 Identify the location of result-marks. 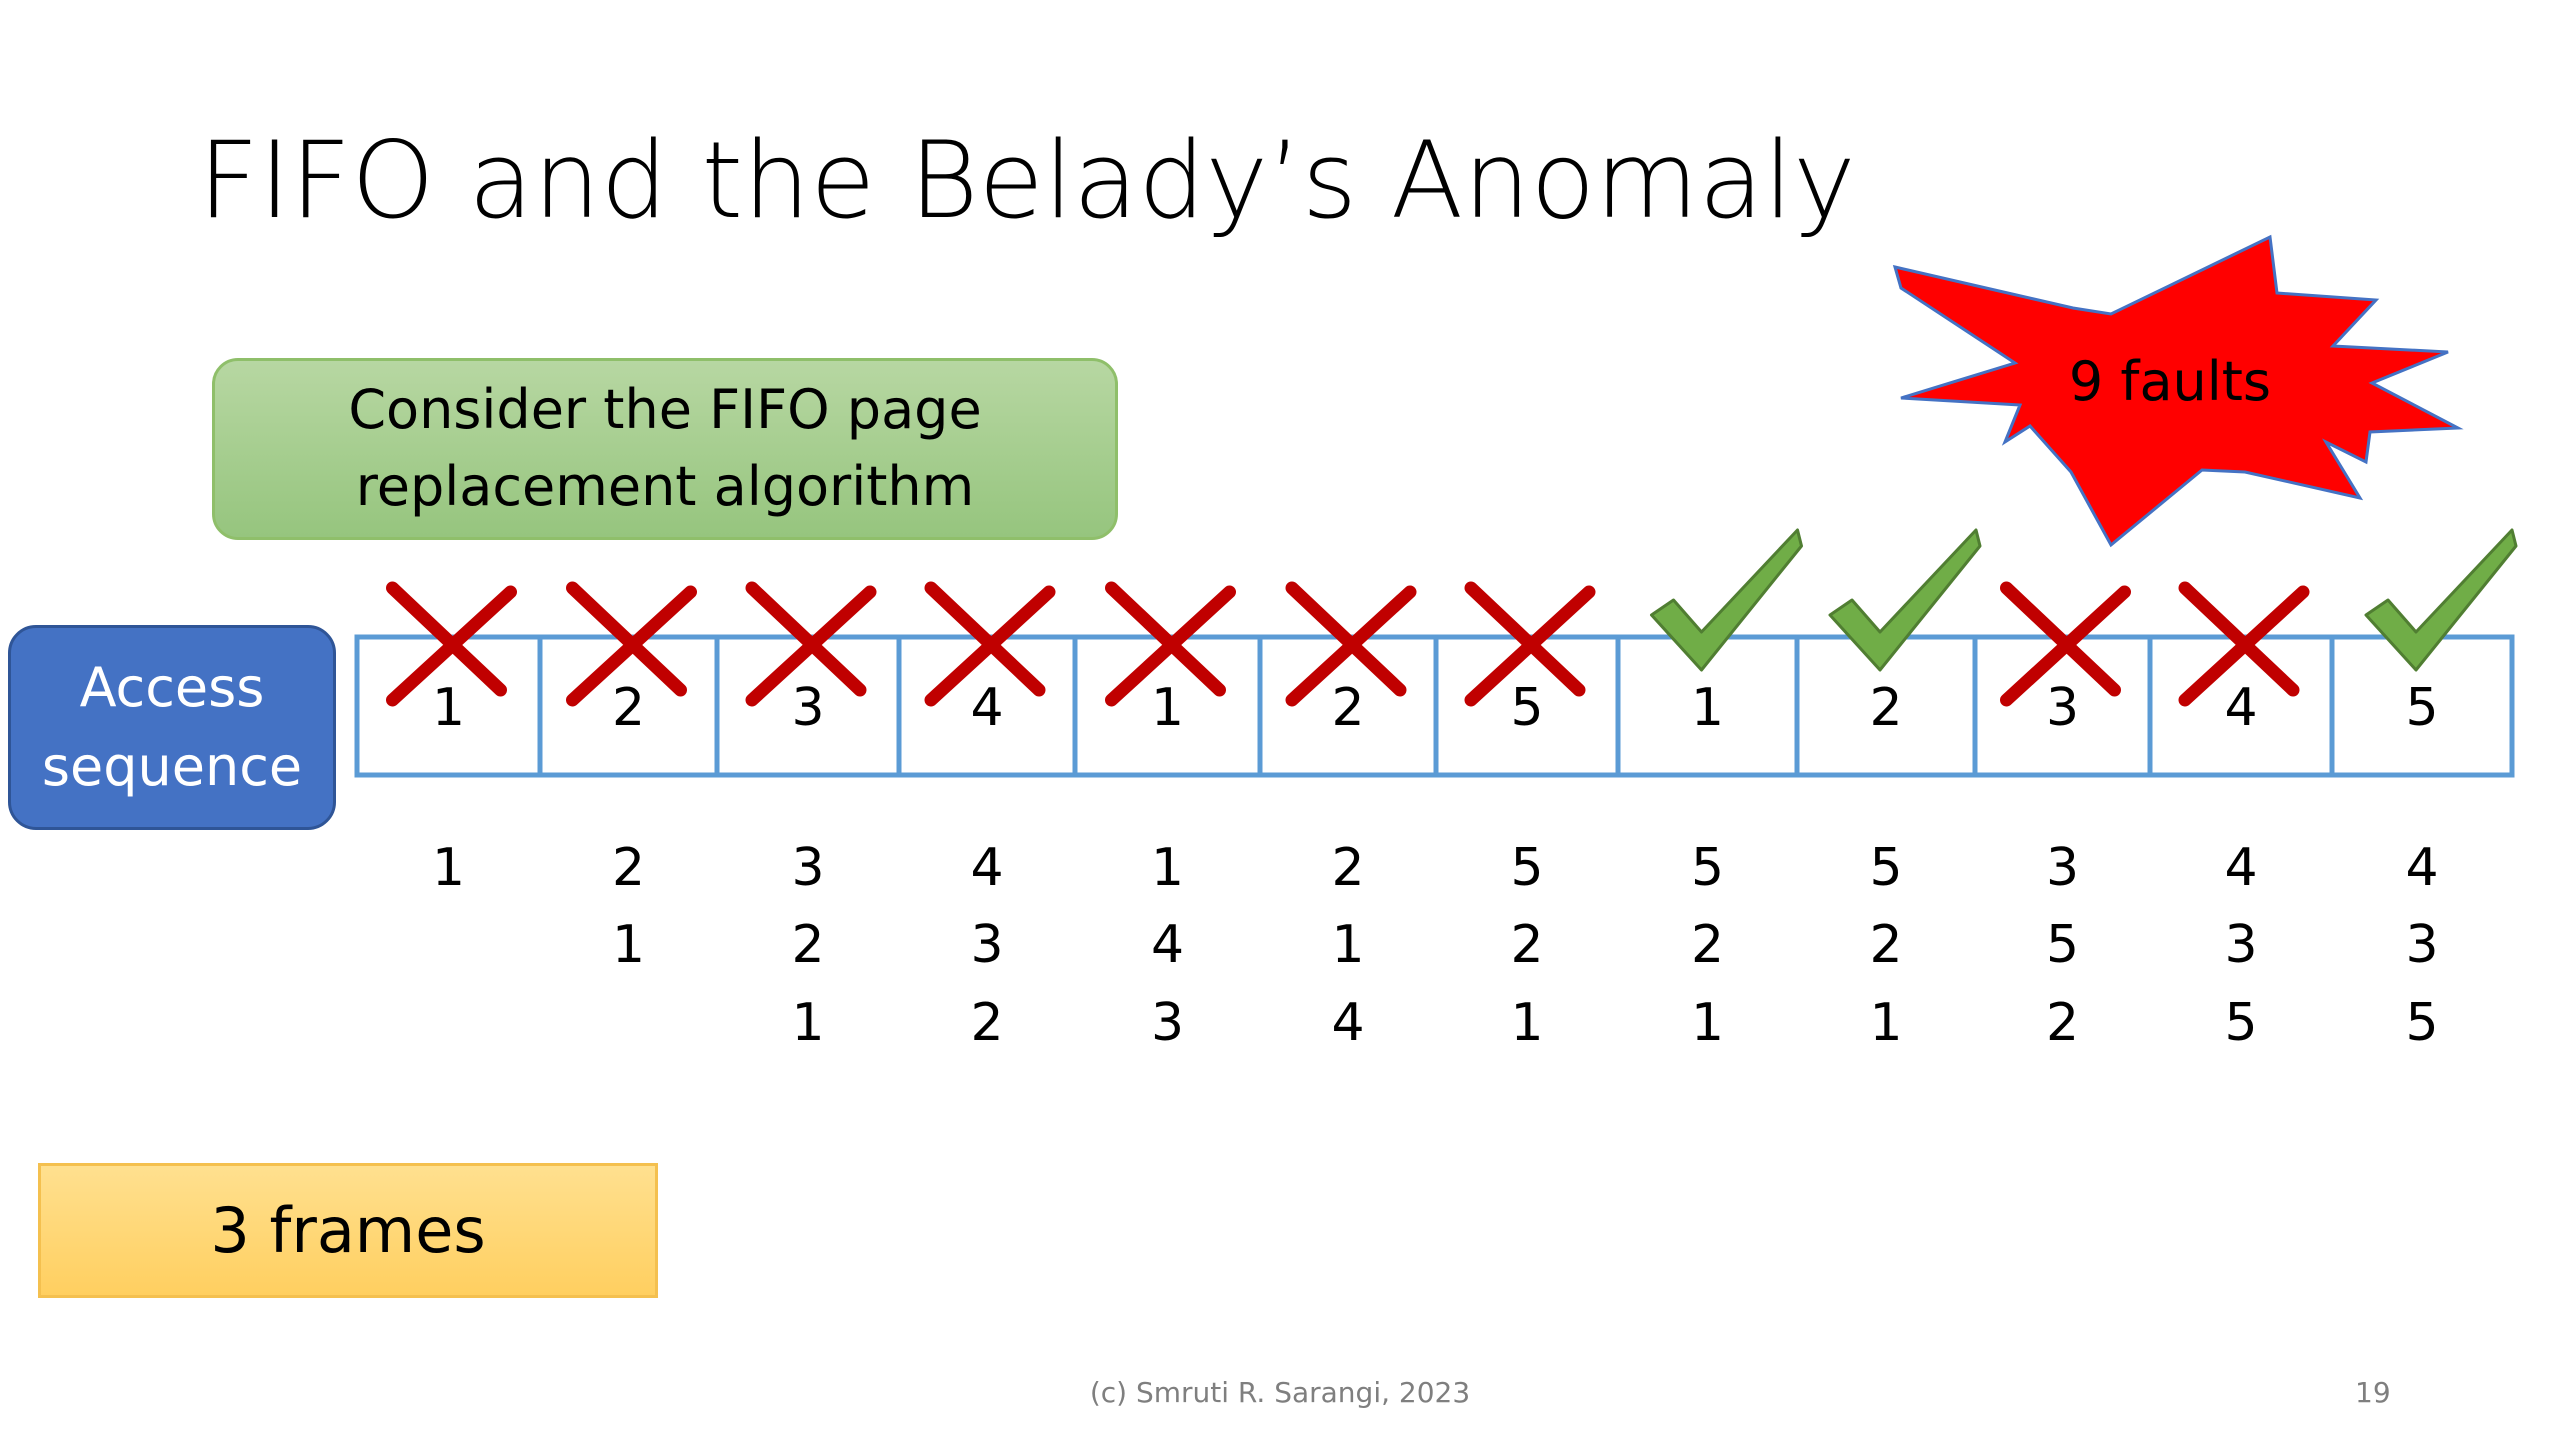
(1452, 617).